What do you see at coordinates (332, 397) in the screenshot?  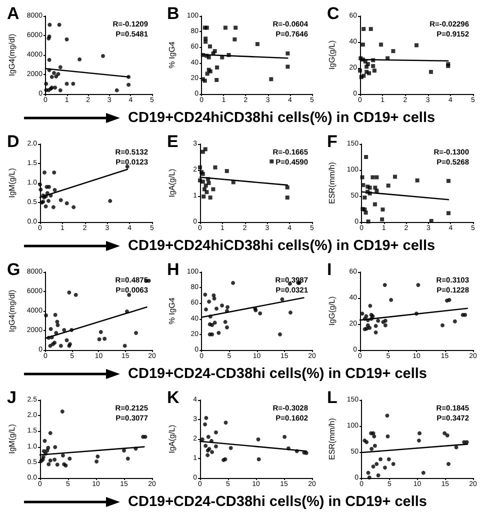 I see `chart-title: L` at bounding box center [332, 397].